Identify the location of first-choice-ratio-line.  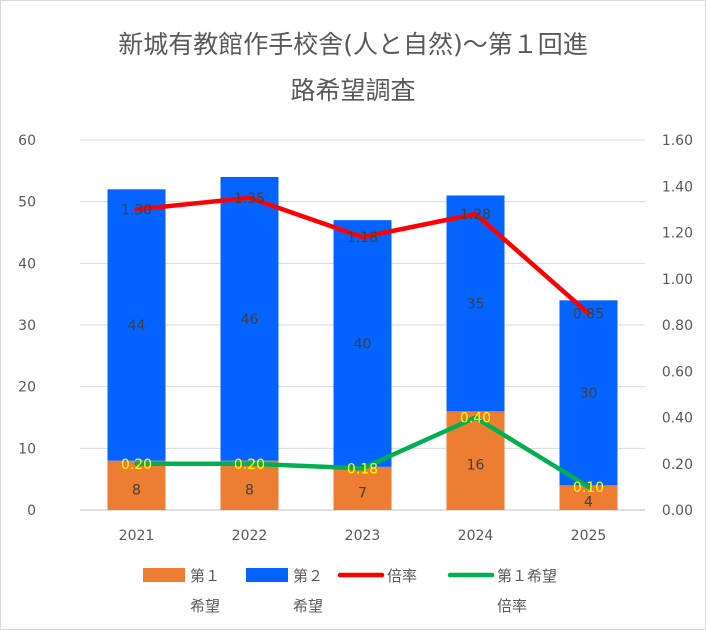
(362, 452).